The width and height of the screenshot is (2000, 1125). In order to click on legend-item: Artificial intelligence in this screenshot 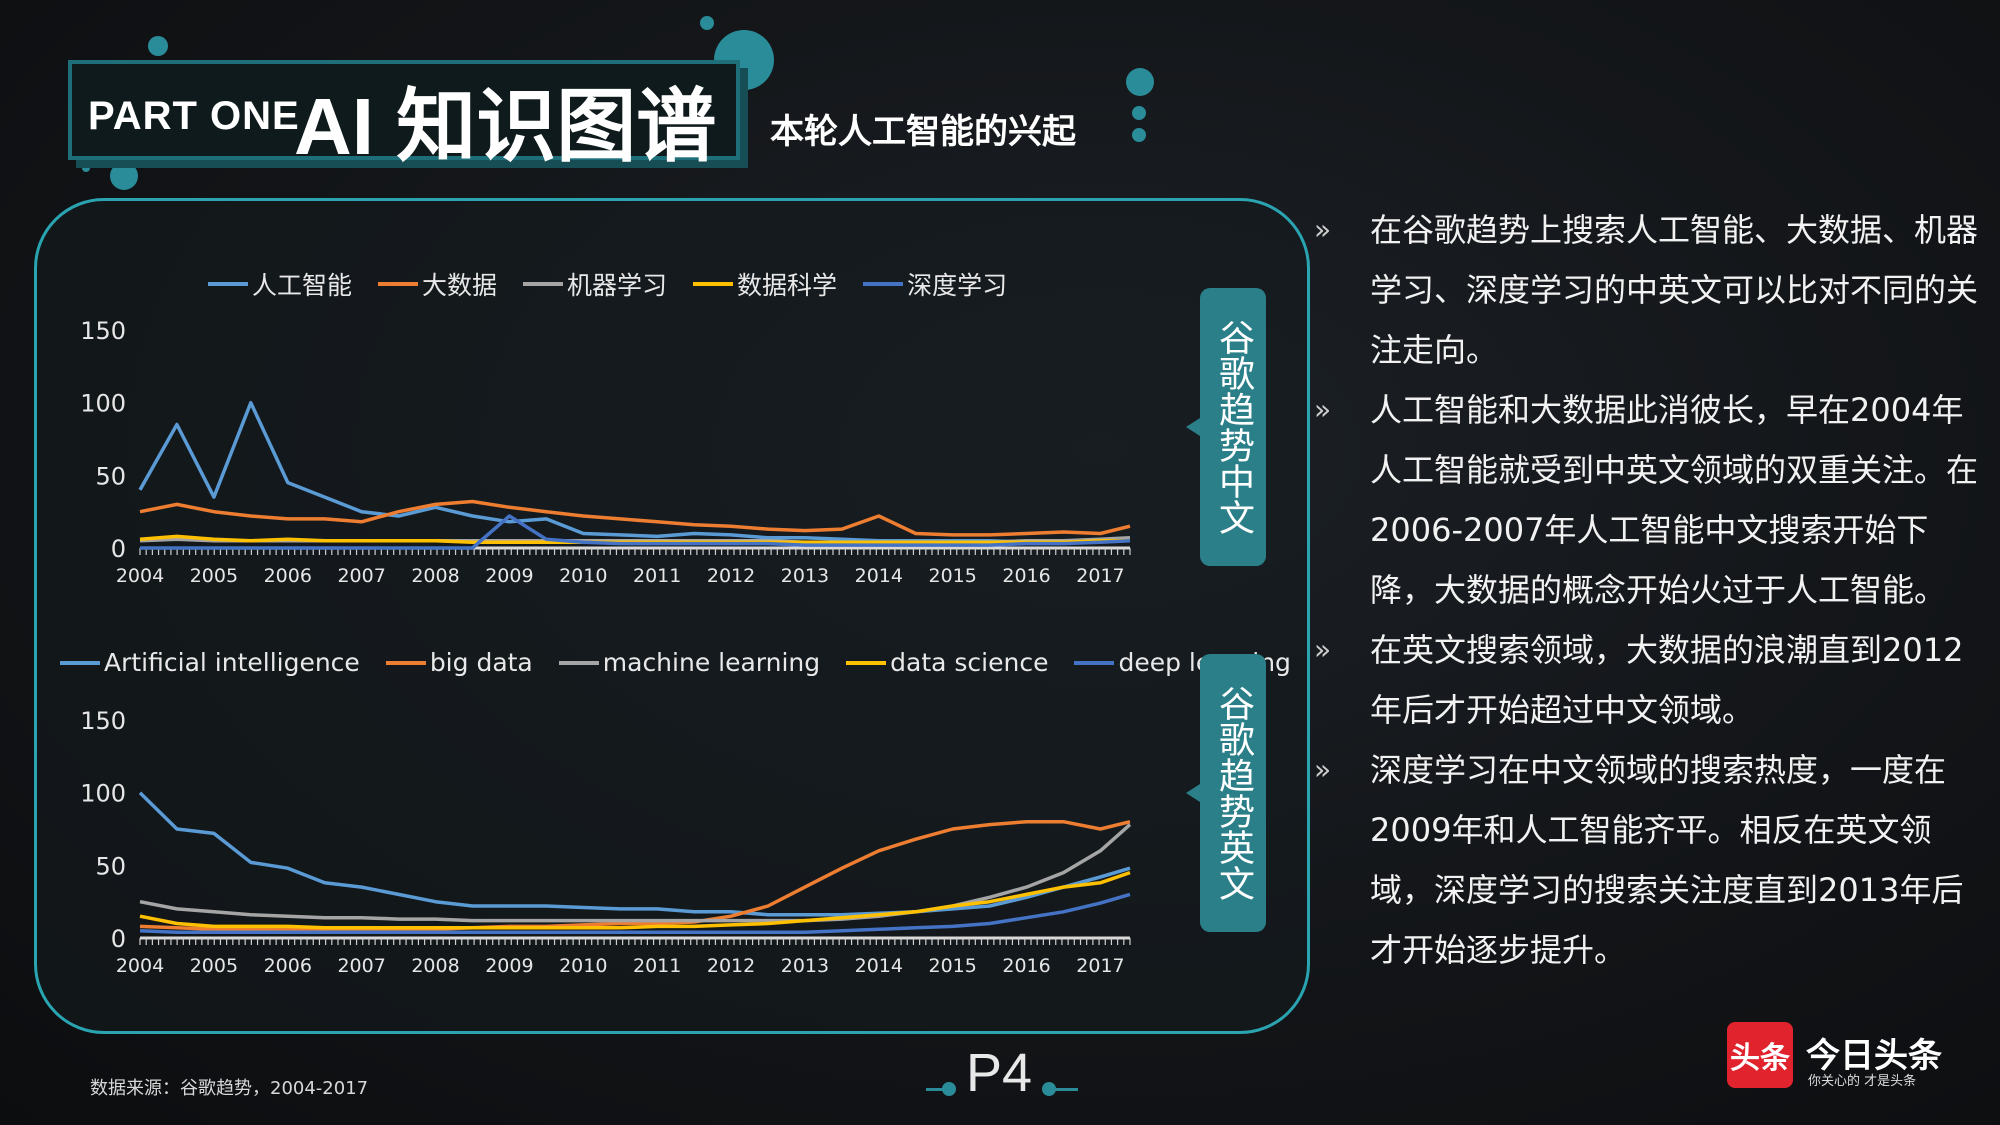, I will do `click(210, 662)`.